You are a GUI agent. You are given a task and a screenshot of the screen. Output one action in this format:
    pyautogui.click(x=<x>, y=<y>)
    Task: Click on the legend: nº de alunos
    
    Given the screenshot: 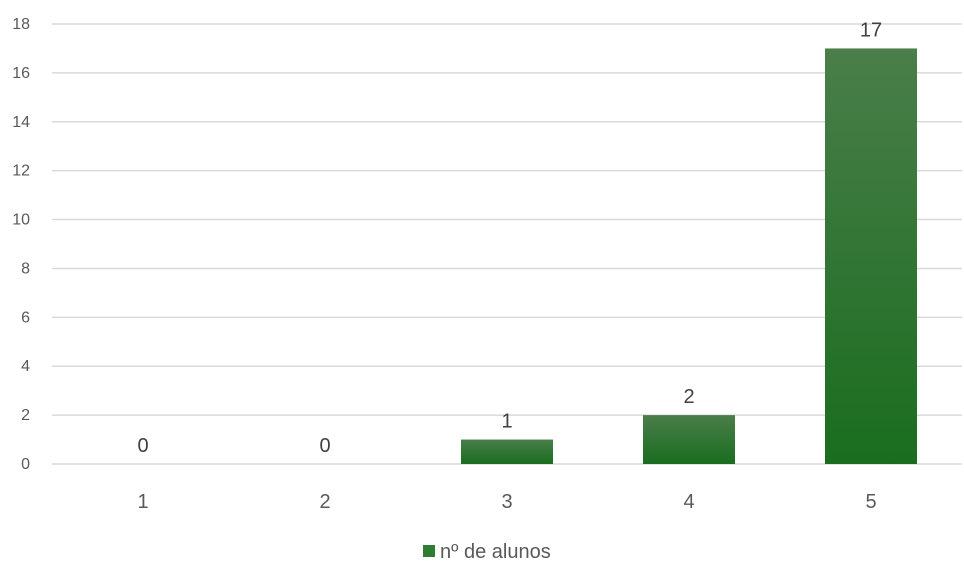 What is the action you would take?
    pyautogui.click(x=487, y=551)
    